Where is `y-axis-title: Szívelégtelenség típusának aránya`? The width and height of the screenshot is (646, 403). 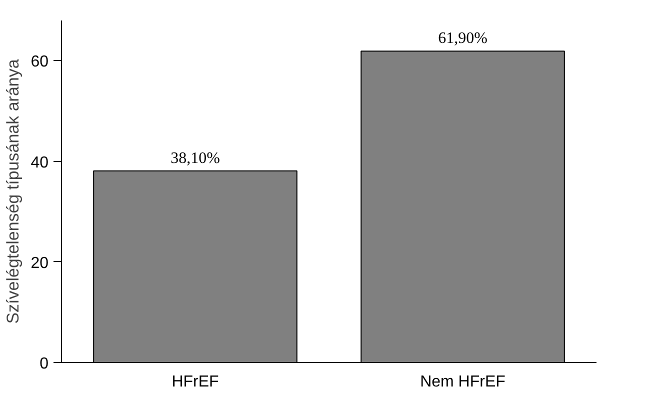 y-axis-title: Szívelégtelenség típusának aránya is located at coordinates (13, 191).